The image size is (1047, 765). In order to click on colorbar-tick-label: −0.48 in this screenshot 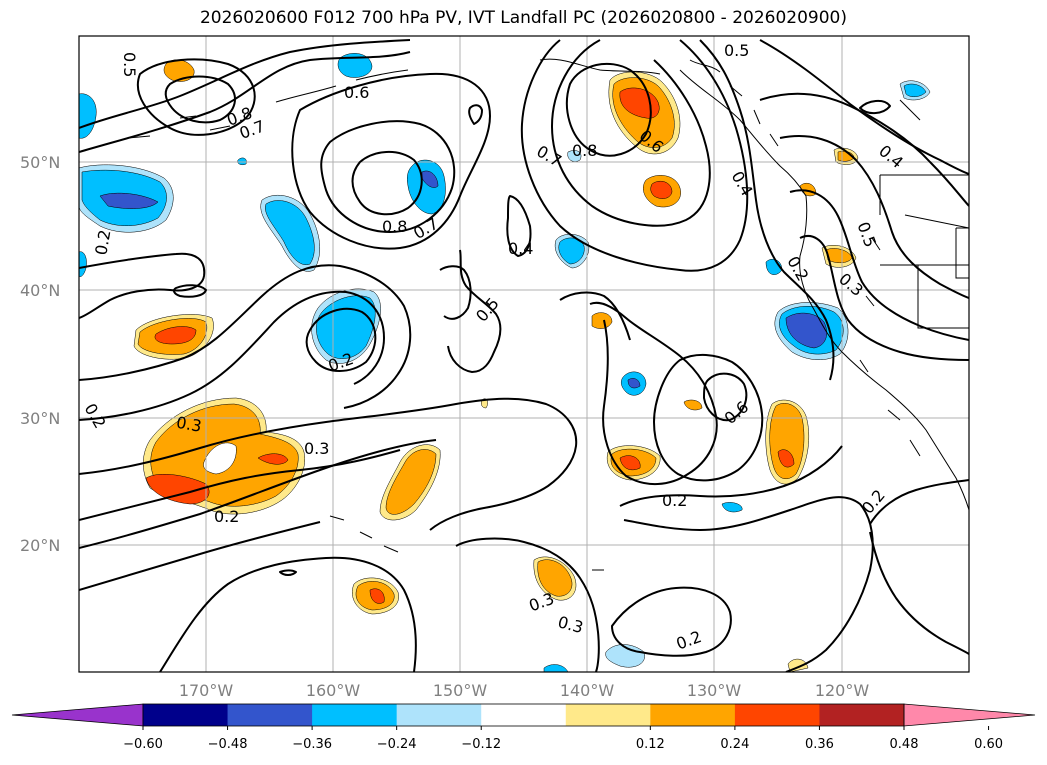, I will do `click(228, 744)`.